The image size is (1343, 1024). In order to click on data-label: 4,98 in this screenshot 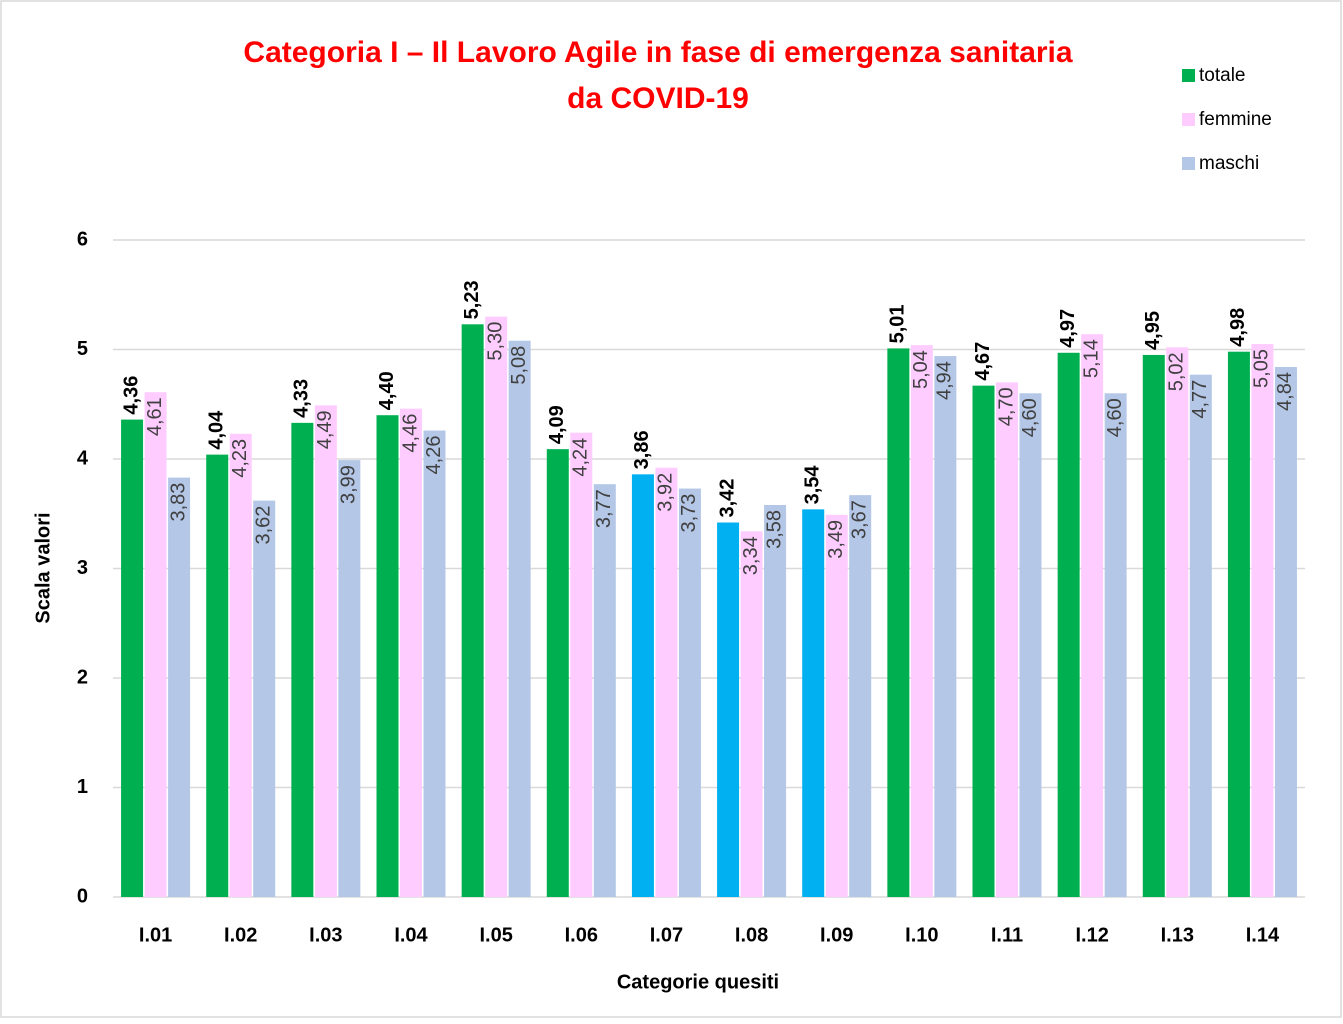, I will do `click(1238, 327)`.